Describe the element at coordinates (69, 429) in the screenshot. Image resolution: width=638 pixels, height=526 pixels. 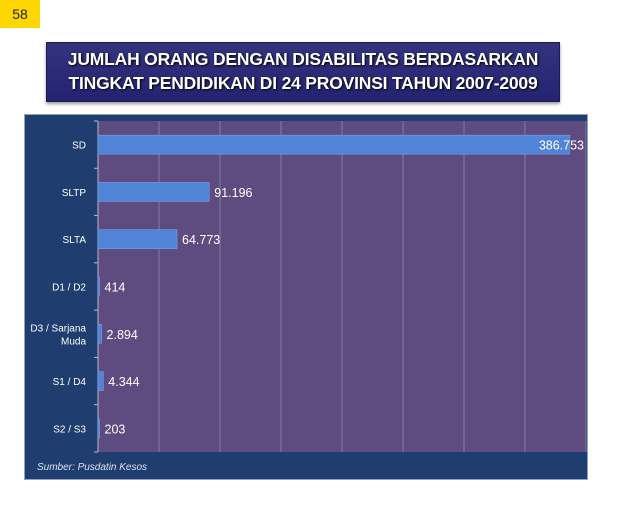
I see `category-label: S2 / S3` at that location.